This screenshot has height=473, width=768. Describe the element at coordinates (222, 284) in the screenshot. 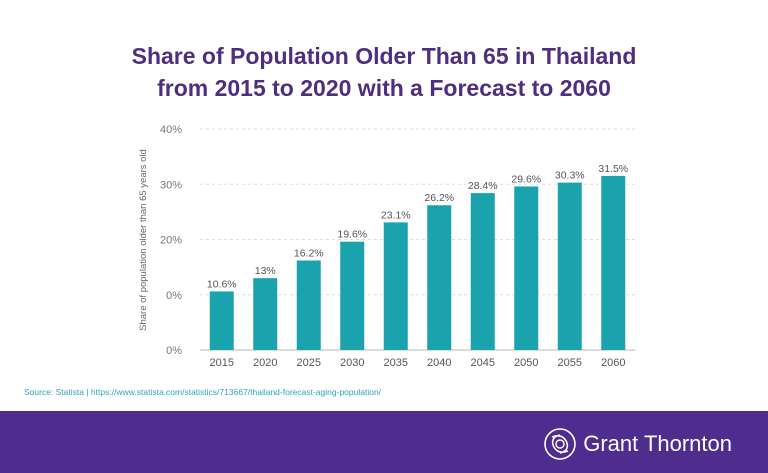

I see `data-label: 10.6%` at that location.